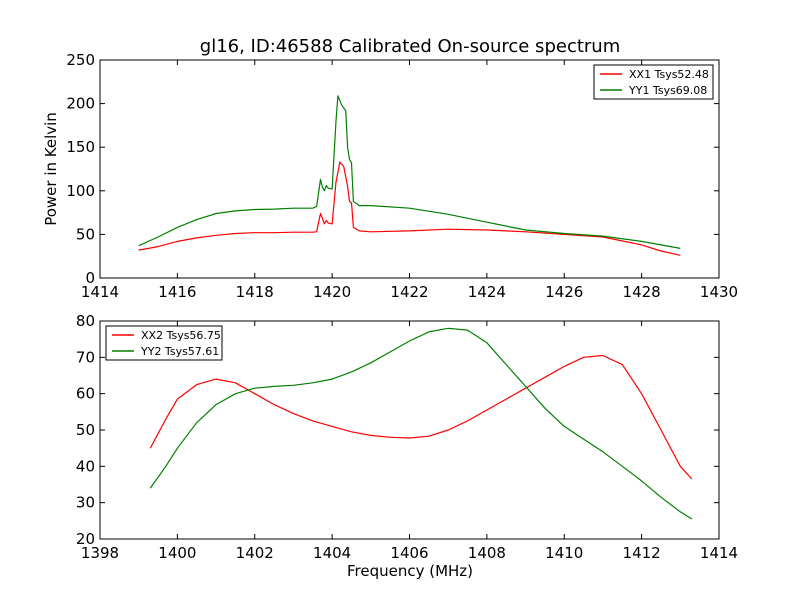 The height and width of the screenshot is (600, 800). I want to click on bottom-legend: XX2 Tsys56.75 YY2 Tsys57.61, so click(164, 343).